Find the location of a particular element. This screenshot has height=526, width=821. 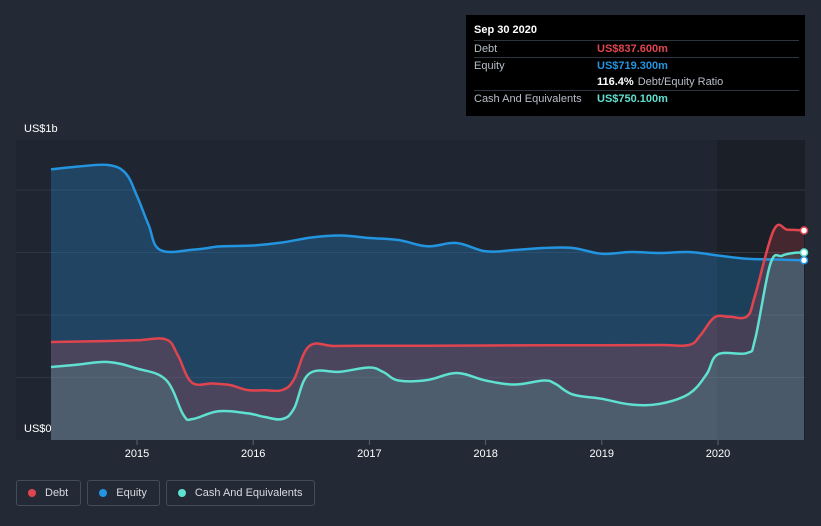

tooltip-debt-row: Debt US$837.600m is located at coordinates (636, 48).